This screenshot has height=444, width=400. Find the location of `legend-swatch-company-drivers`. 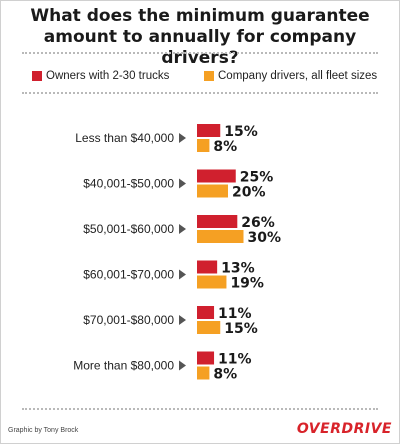

legend-swatch-company-drivers is located at coordinates (209, 76).